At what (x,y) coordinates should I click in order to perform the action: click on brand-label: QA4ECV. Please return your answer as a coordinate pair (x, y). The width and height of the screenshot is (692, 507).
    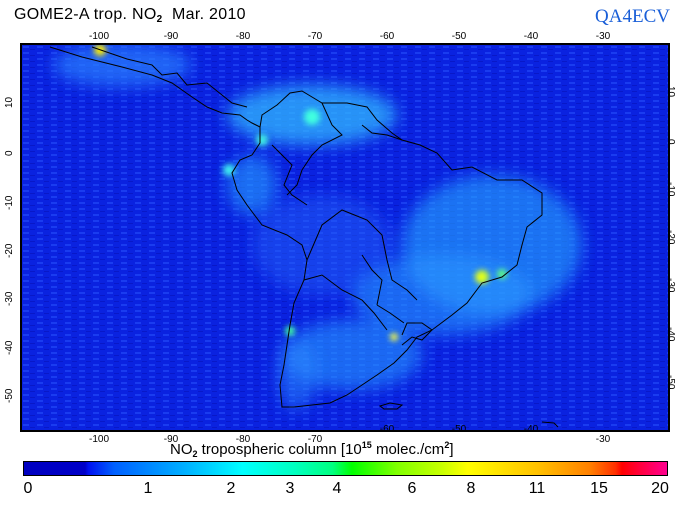
    Looking at the image, I should click on (632, 16).